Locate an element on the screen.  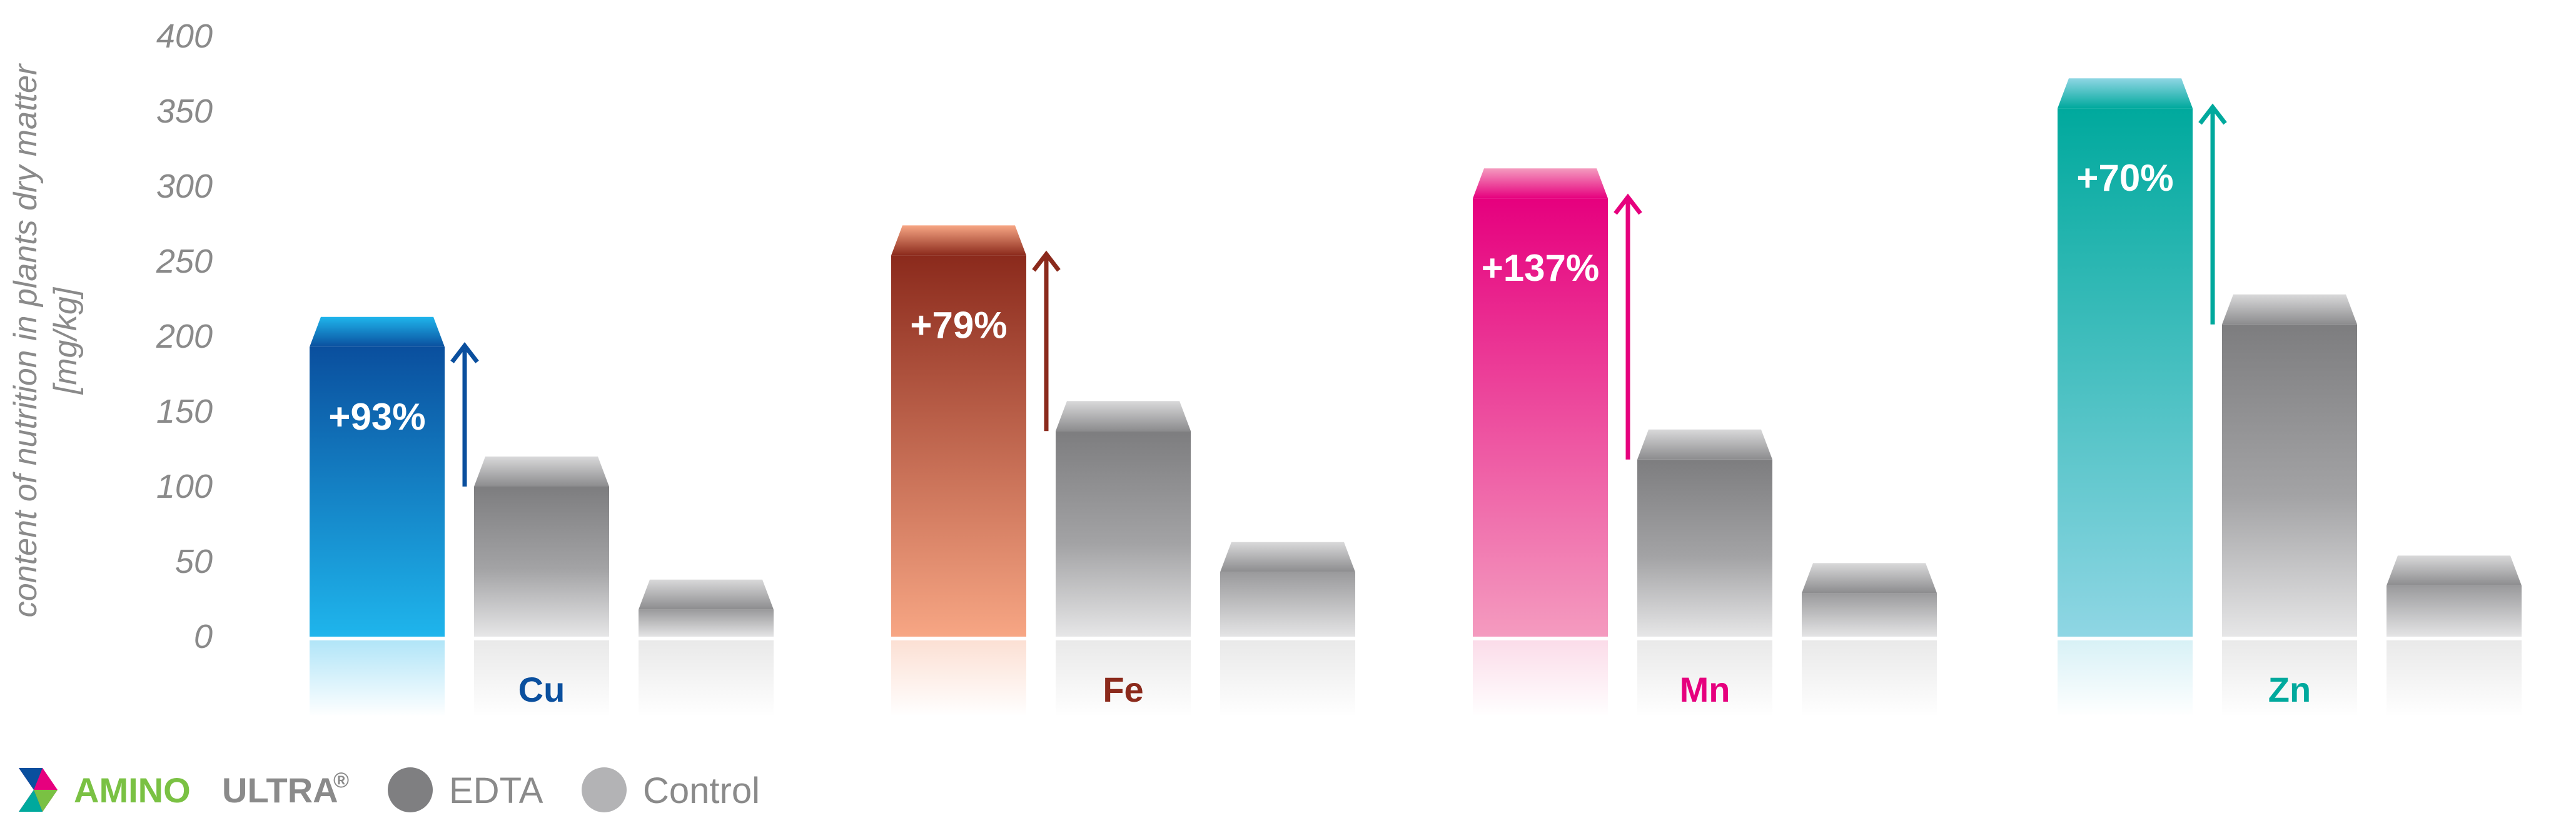
bar-cu-control is located at coordinates (707, 608).